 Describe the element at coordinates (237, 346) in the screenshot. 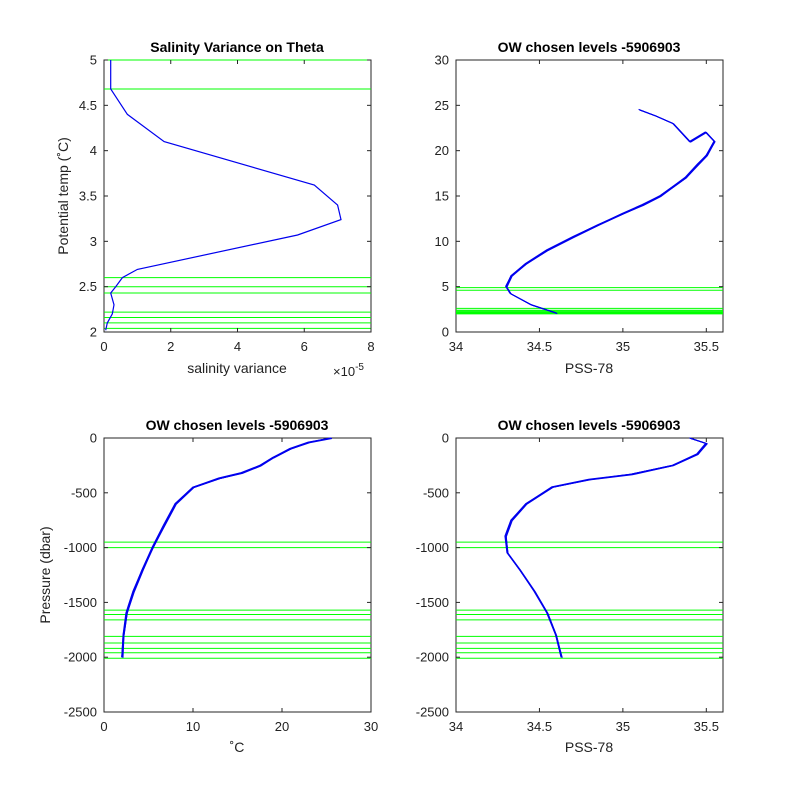

I see `x-tick-label: 4` at that location.